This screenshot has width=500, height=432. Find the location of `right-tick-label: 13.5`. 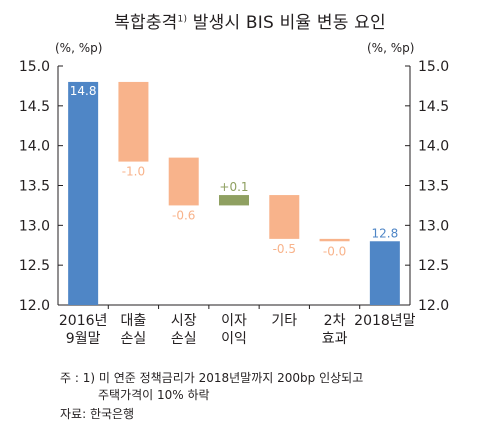

right-tick-label: 13.5 is located at coordinates (433, 187).